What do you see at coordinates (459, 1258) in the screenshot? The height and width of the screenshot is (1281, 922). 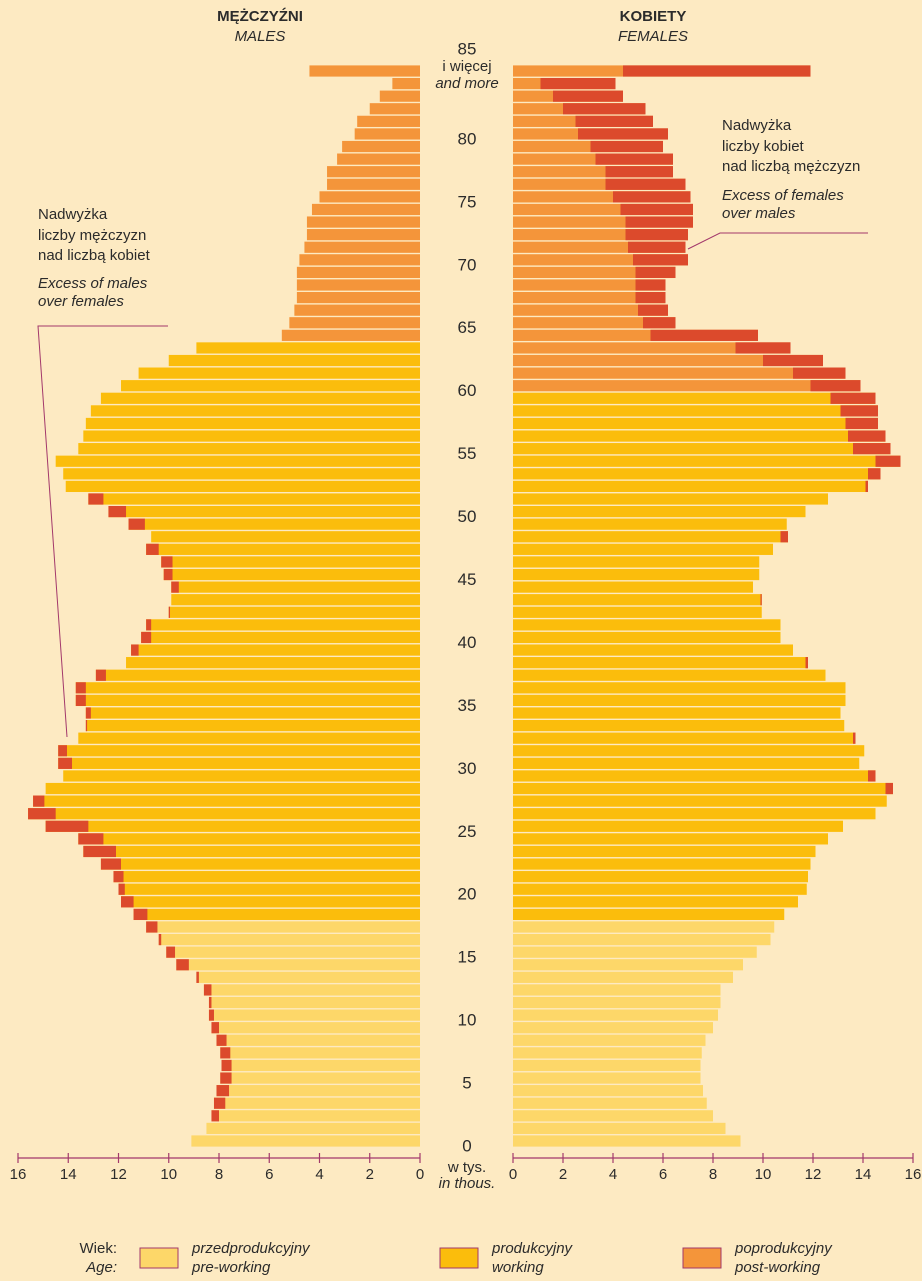 I see `legend-swatch` at bounding box center [459, 1258].